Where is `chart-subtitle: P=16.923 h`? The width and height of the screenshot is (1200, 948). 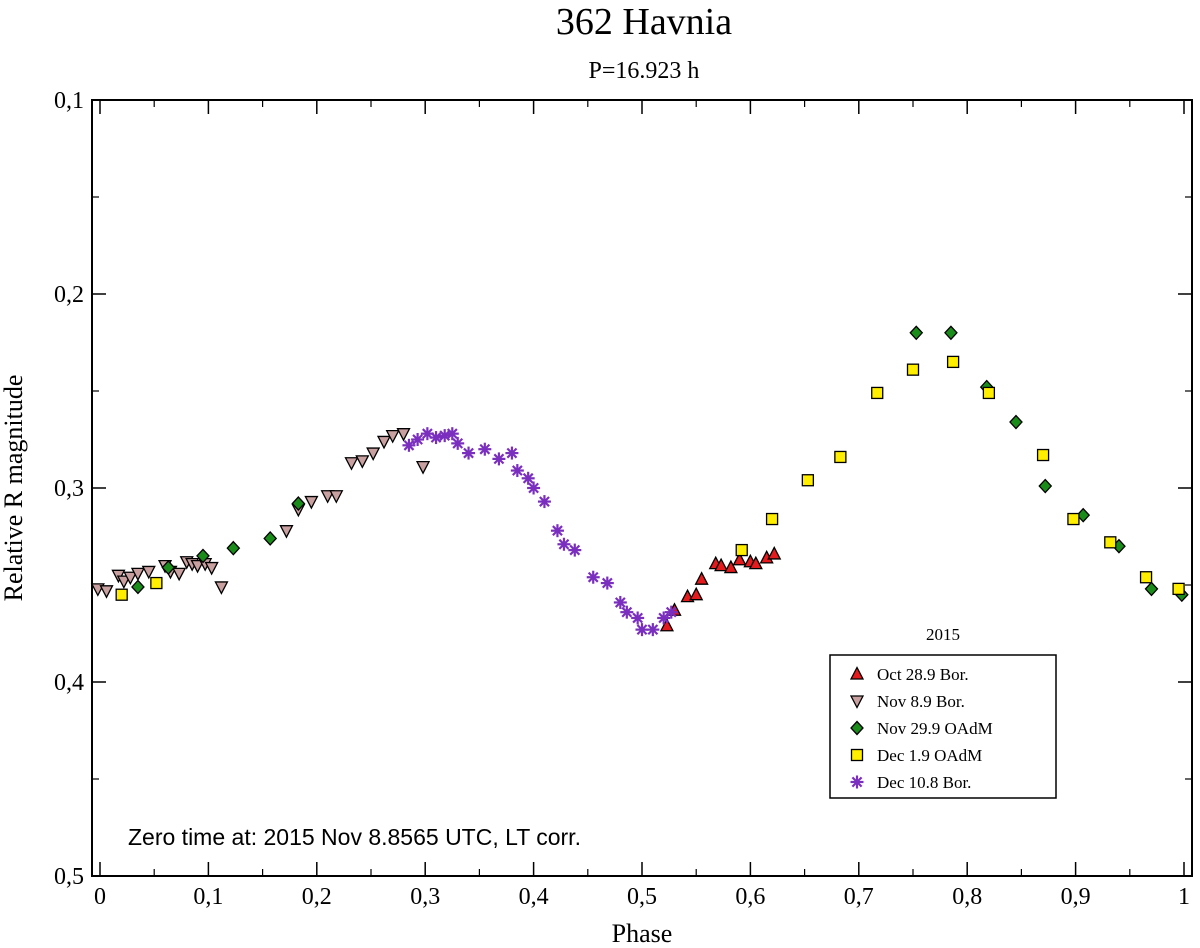
chart-subtitle: P=16.923 h is located at coordinates (644, 71).